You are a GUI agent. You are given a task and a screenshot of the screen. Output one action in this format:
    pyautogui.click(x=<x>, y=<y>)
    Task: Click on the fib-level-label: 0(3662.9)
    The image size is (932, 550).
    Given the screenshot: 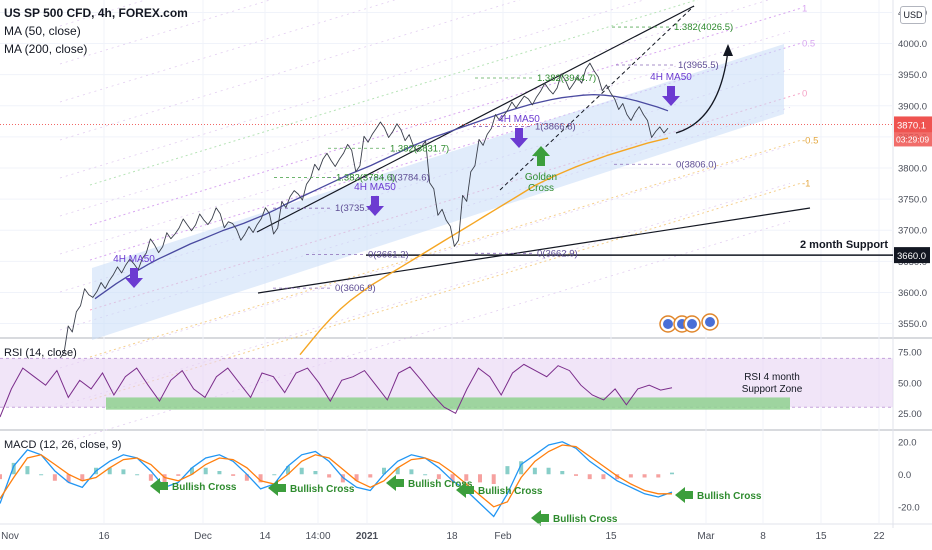 What is the action you would take?
    pyautogui.click(x=557, y=253)
    